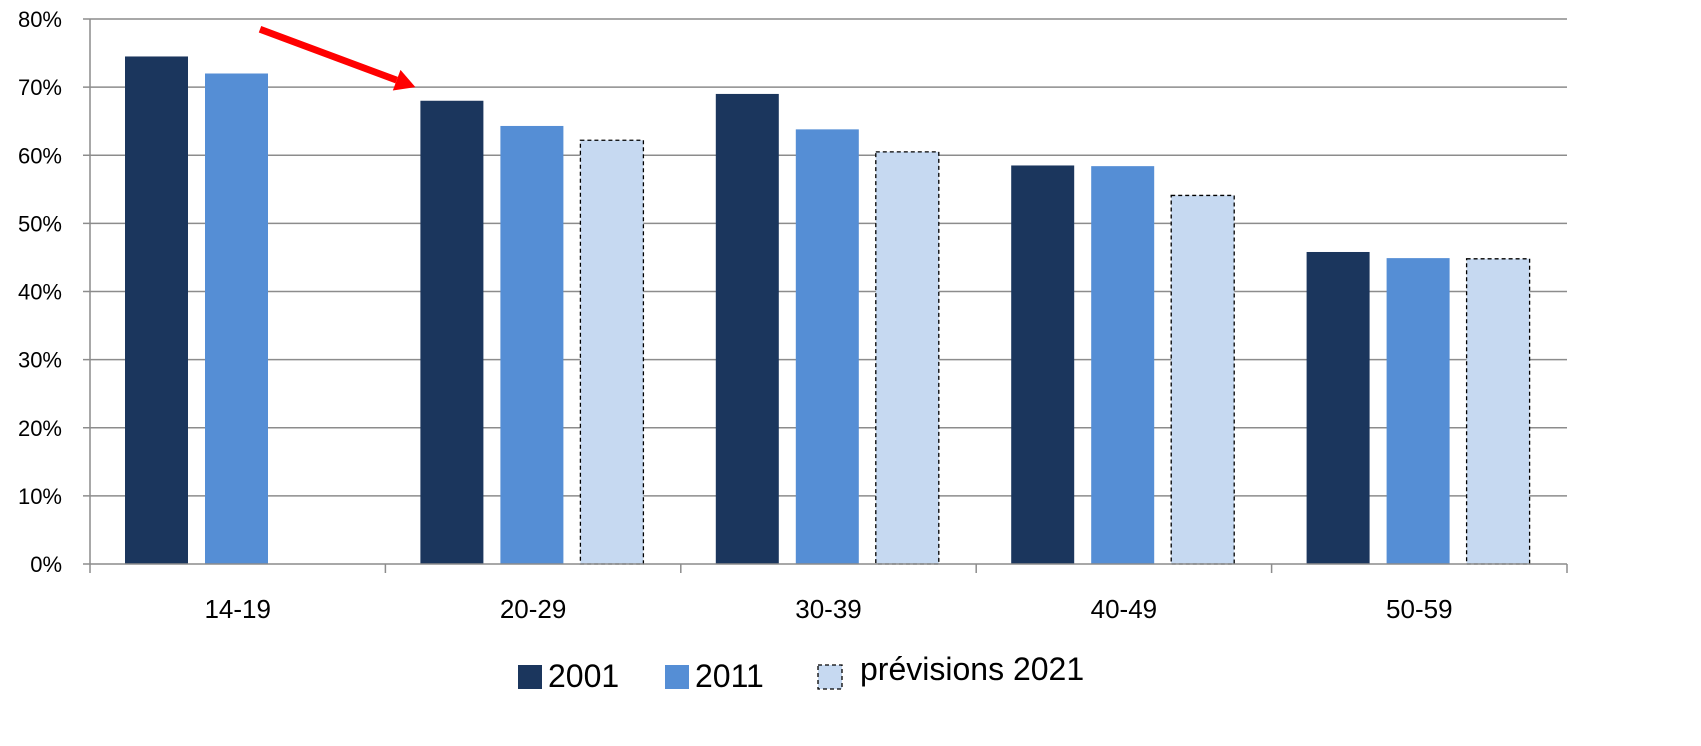  I want to click on x-axis-category-labels: 14-19 20-29 30-39 40-49 50-59, so click(828, 609).